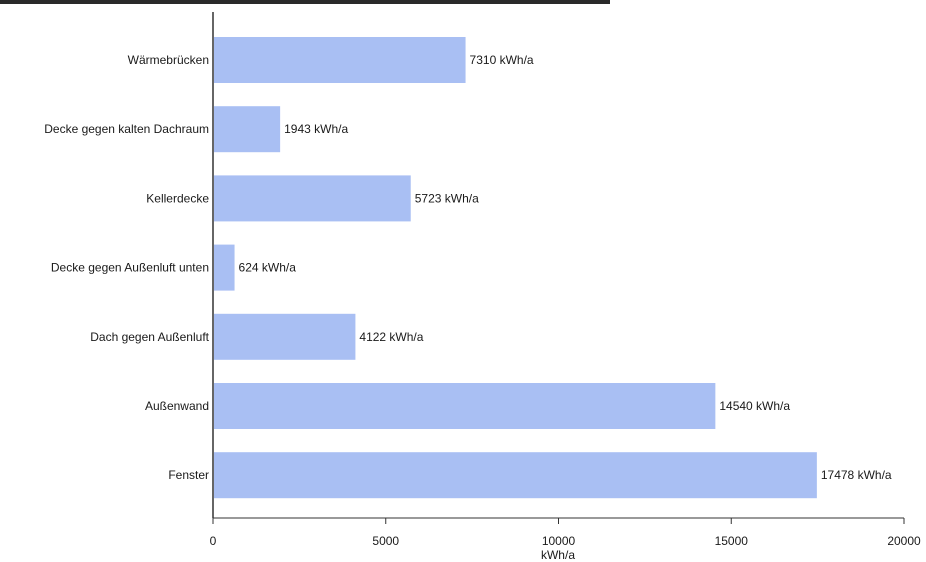  Describe the element at coordinates (904, 541) in the screenshot. I see `x-tick-label: 20000` at that location.